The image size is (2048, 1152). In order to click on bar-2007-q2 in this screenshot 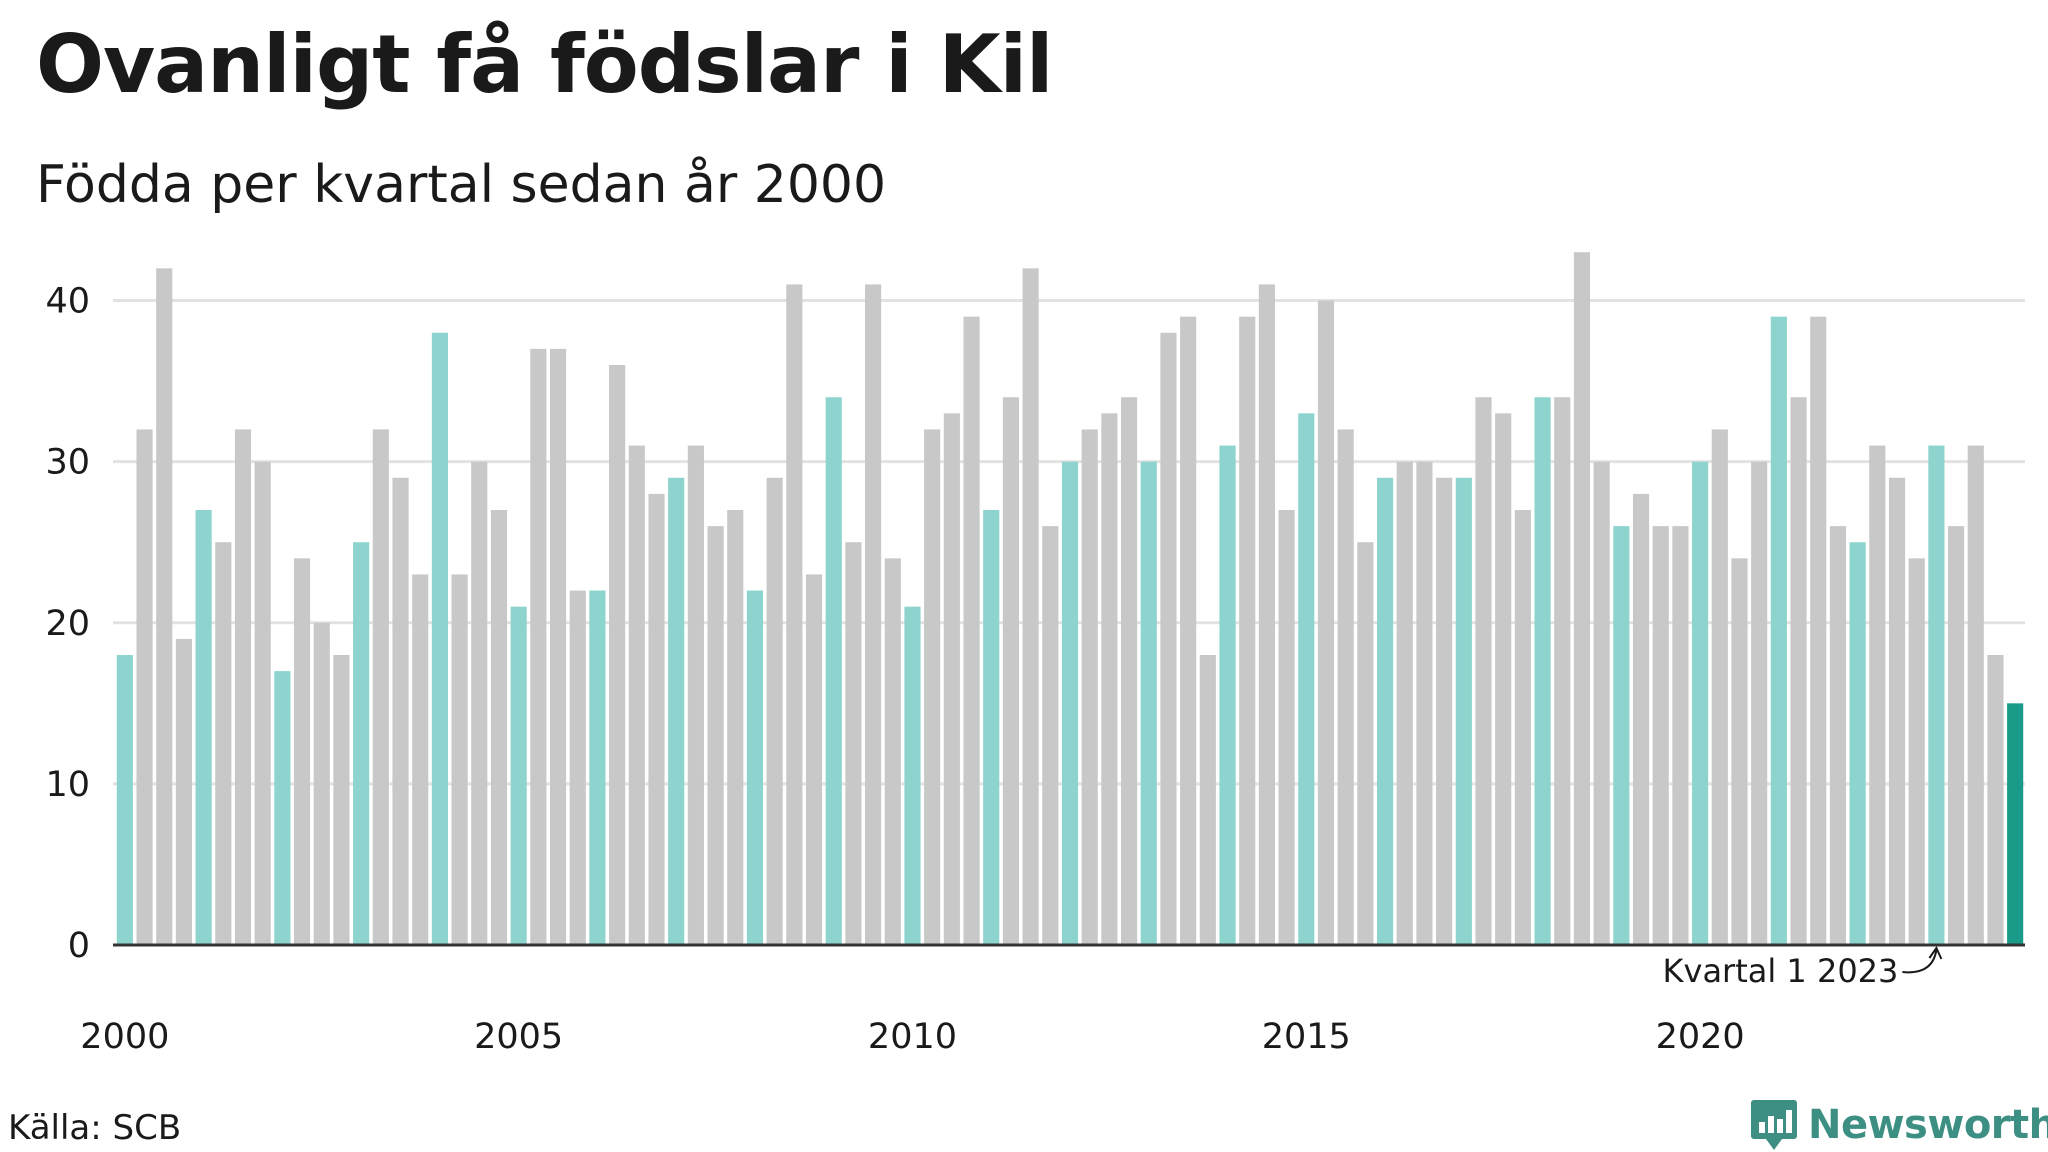, I will do `click(695, 695)`.